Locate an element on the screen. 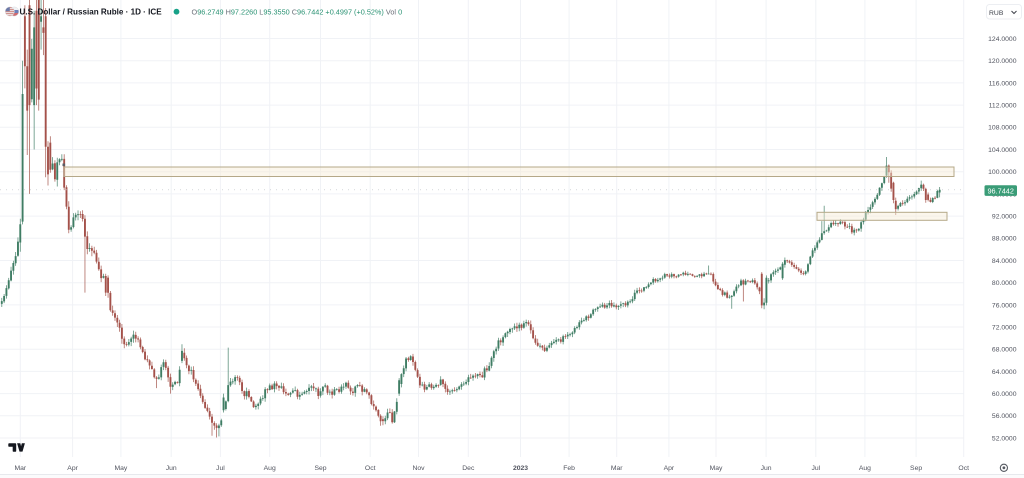 The height and width of the screenshot is (478, 1024). svg-text: 80.0000 is located at coordinates (1004, 283).